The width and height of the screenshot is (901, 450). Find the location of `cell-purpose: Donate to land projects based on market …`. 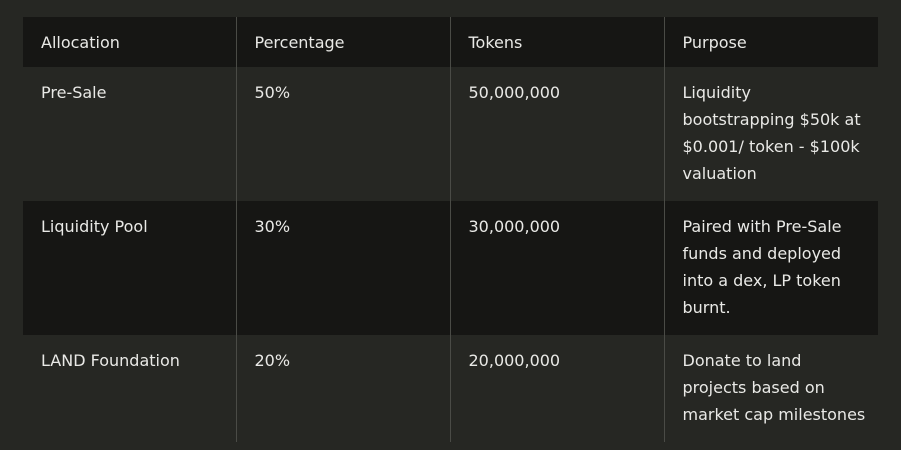

cell-purpose: Donate to land projects based on market … is located at coordinates (770, 388).